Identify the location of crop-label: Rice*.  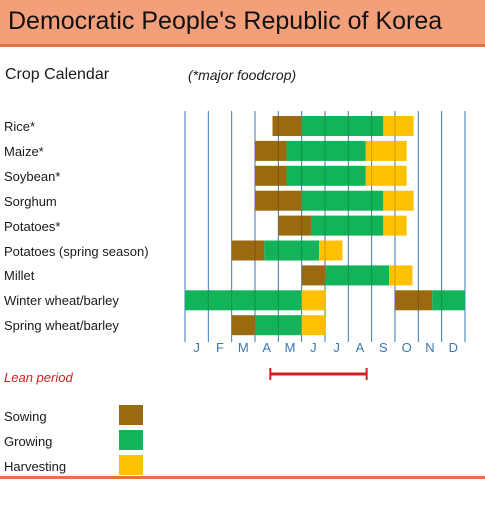
(20, 126).